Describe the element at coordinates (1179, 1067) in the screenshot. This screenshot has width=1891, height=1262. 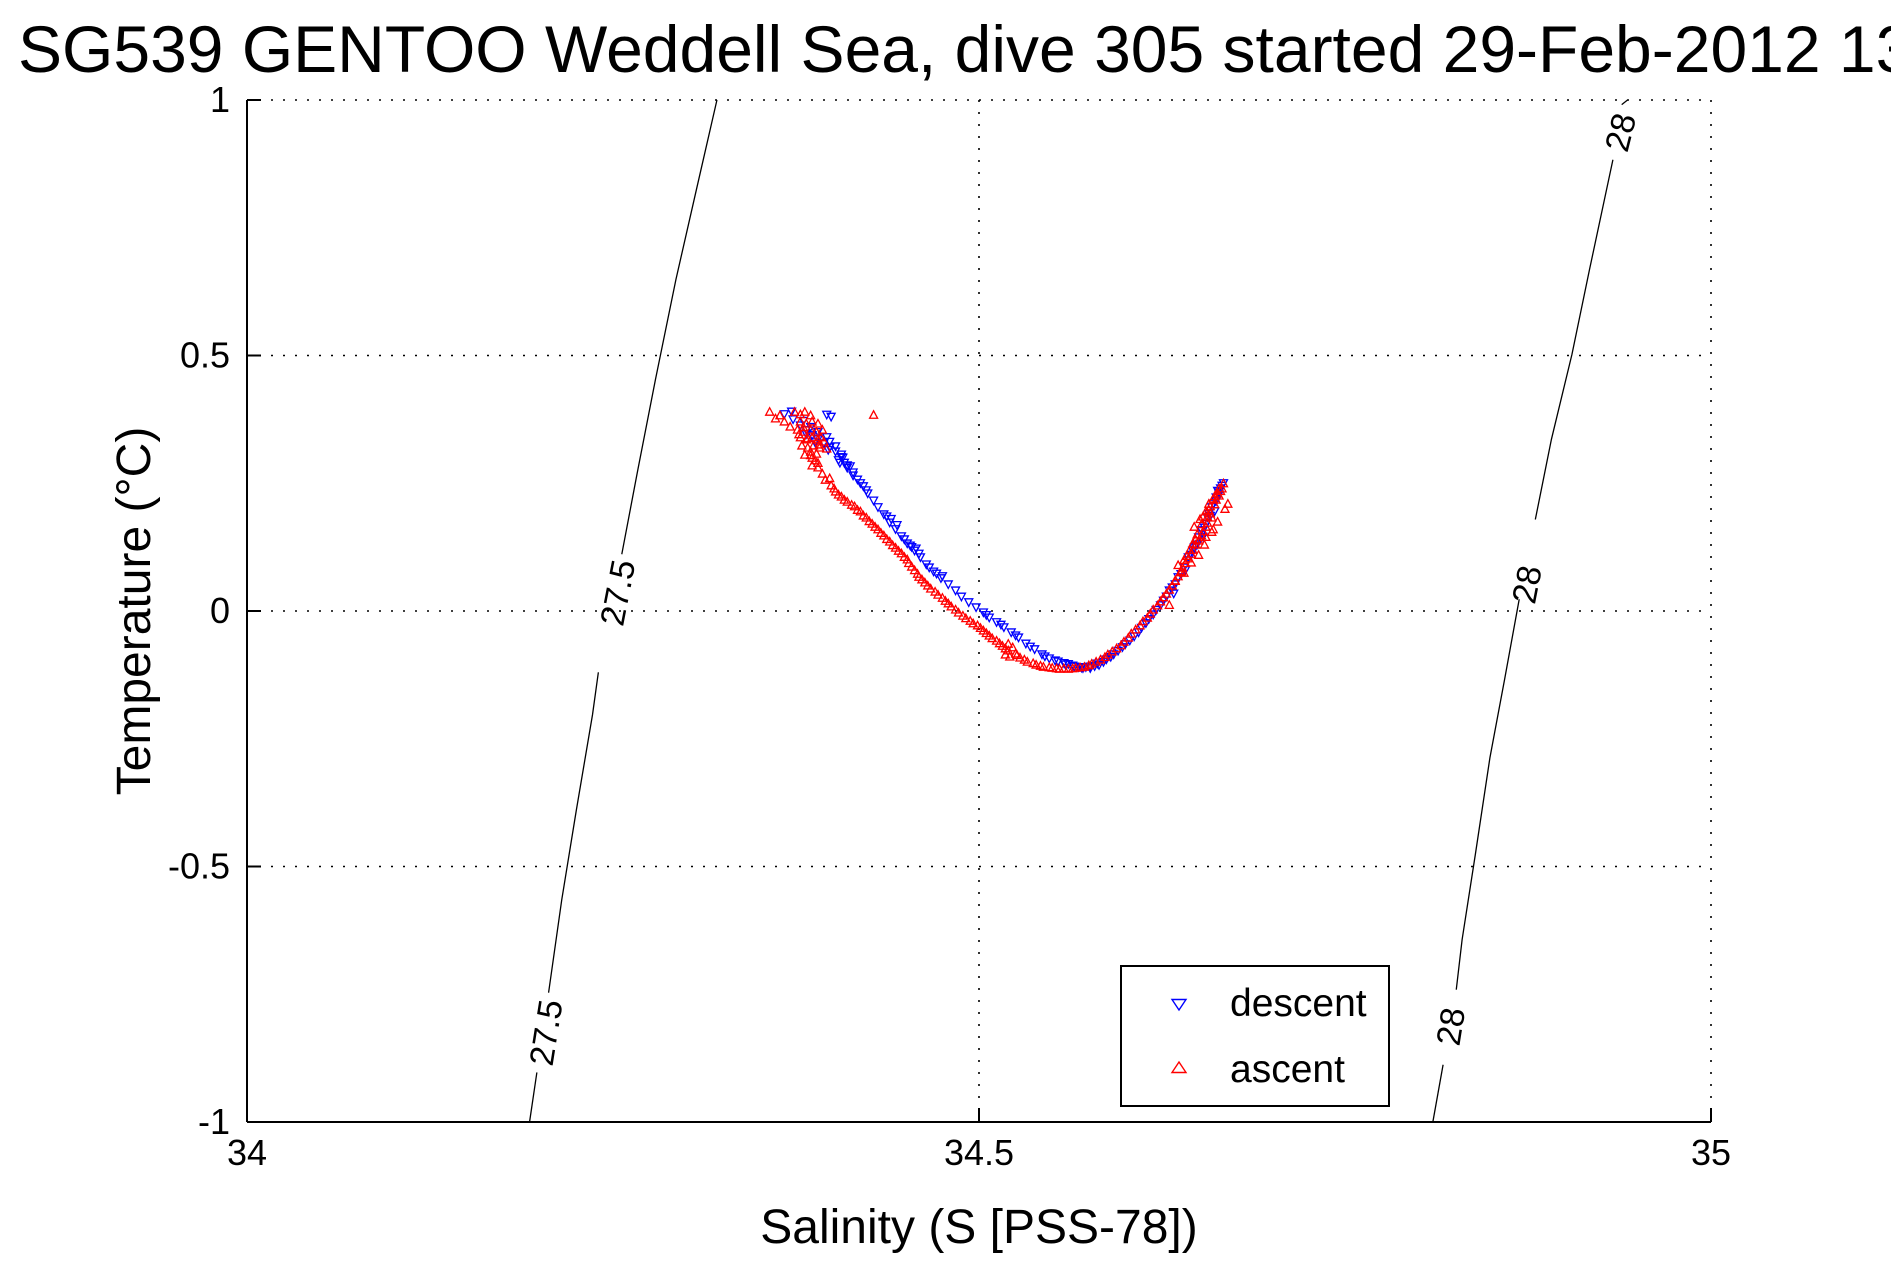
I see `legend-marker-ascent-triangle-up-icon` at that location.